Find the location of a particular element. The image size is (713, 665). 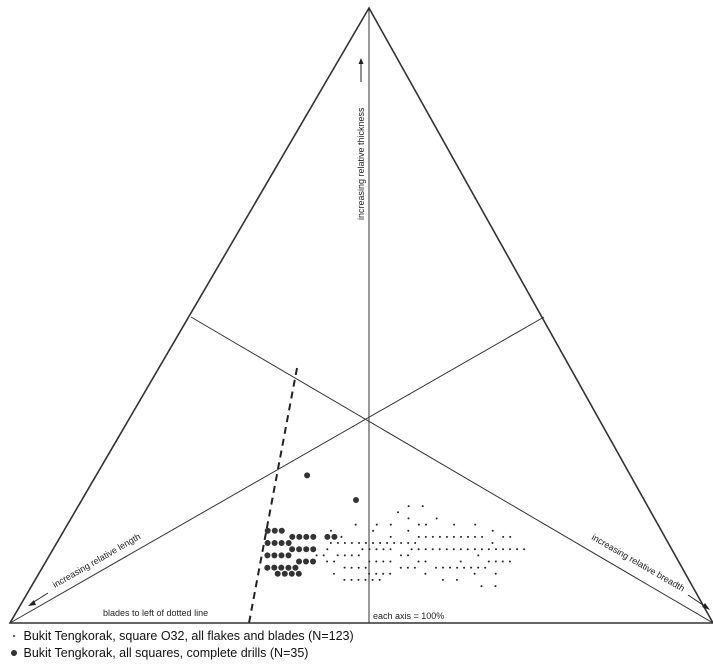

legend-small-dot-marker is located at coordinates (14, 636).